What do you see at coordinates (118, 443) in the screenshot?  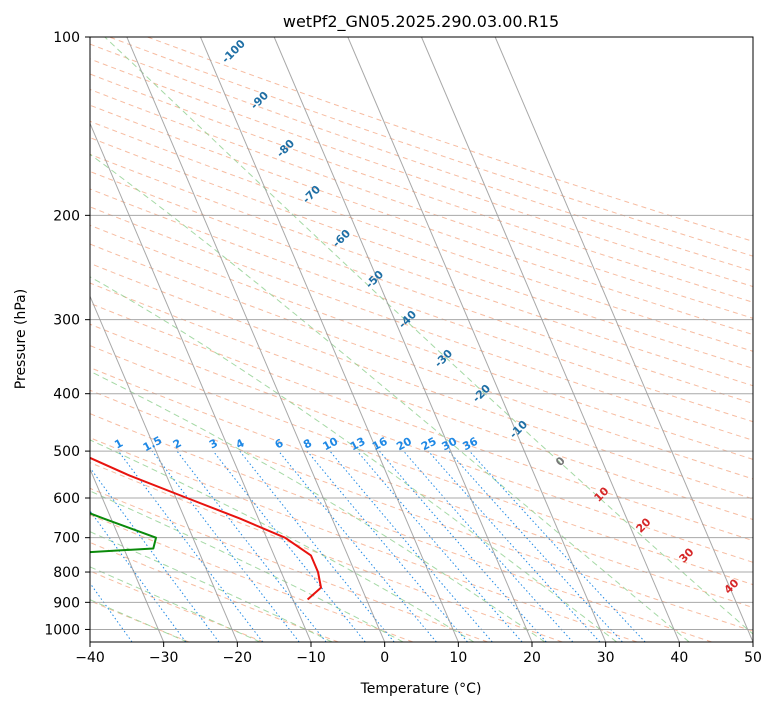 I see `mixing-ratio-label: 1` at bounding box center [118, 443].